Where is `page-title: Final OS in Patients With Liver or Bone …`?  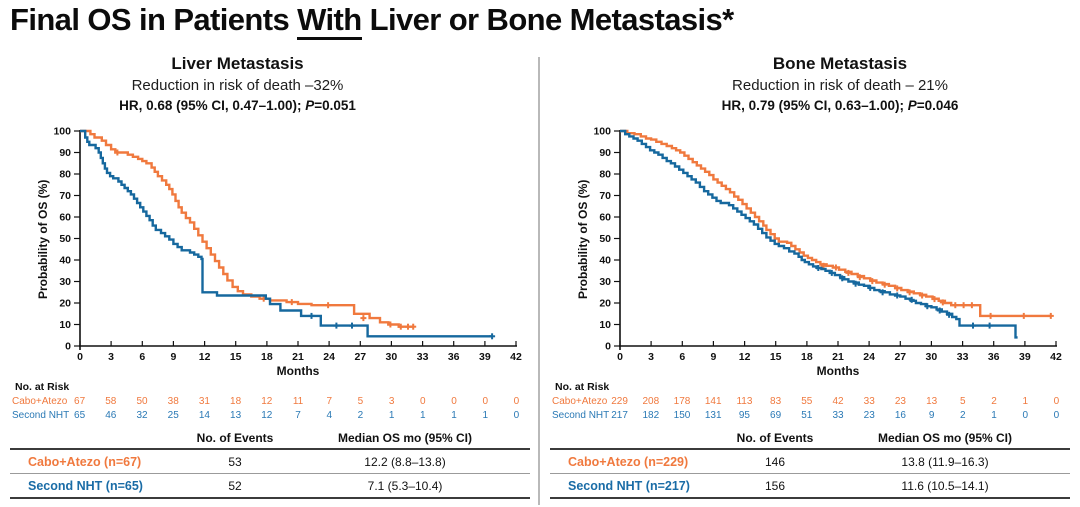
page-title: Final OS in Patients With Liver or Bone … is located at coordinates (372, 21).